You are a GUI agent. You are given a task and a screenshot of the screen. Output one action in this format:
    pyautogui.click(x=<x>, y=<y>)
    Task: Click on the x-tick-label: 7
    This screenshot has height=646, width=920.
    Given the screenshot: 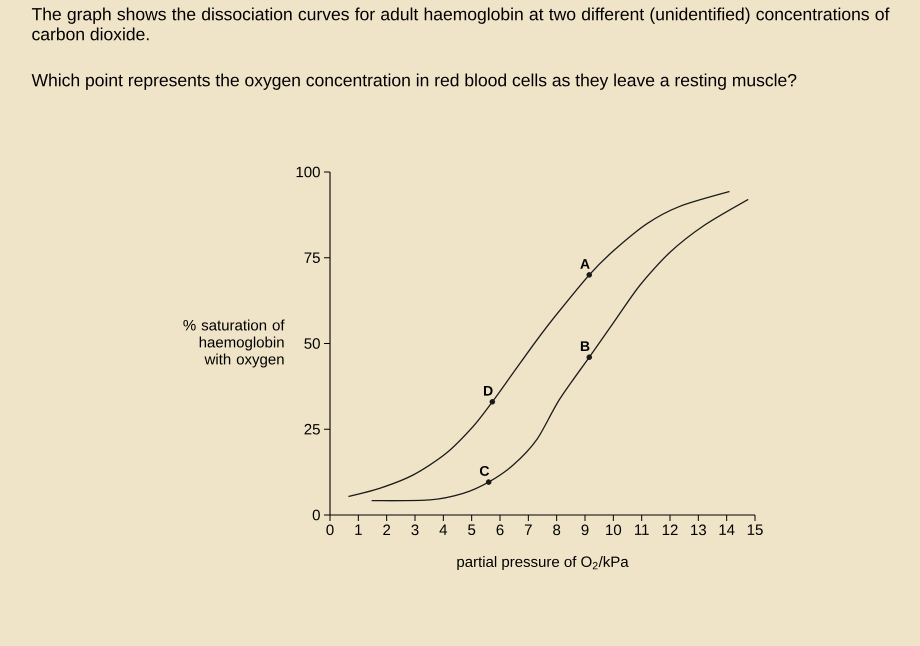 What is the action you would take?
    pyautogui.click(x=528, y=529)
    